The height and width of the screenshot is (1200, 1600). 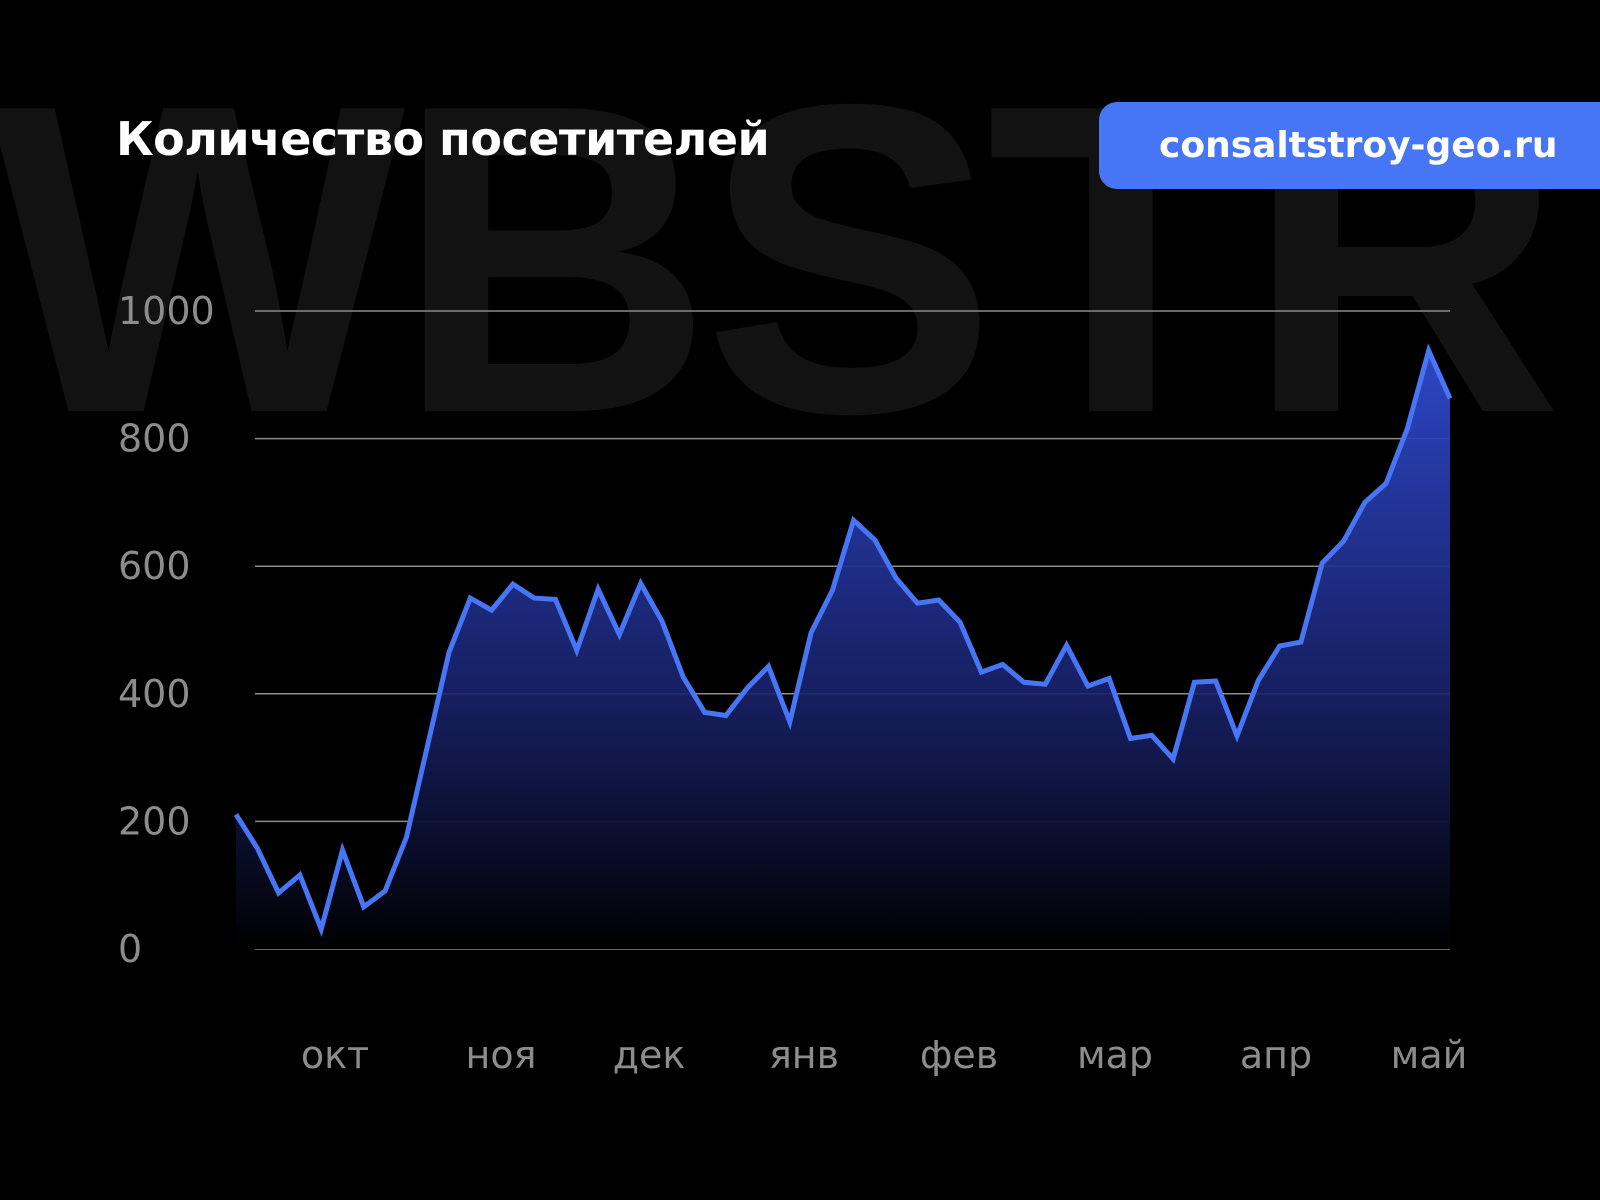 I want to click on chart-title: Количество посетителей, so click(x=443, y=139).